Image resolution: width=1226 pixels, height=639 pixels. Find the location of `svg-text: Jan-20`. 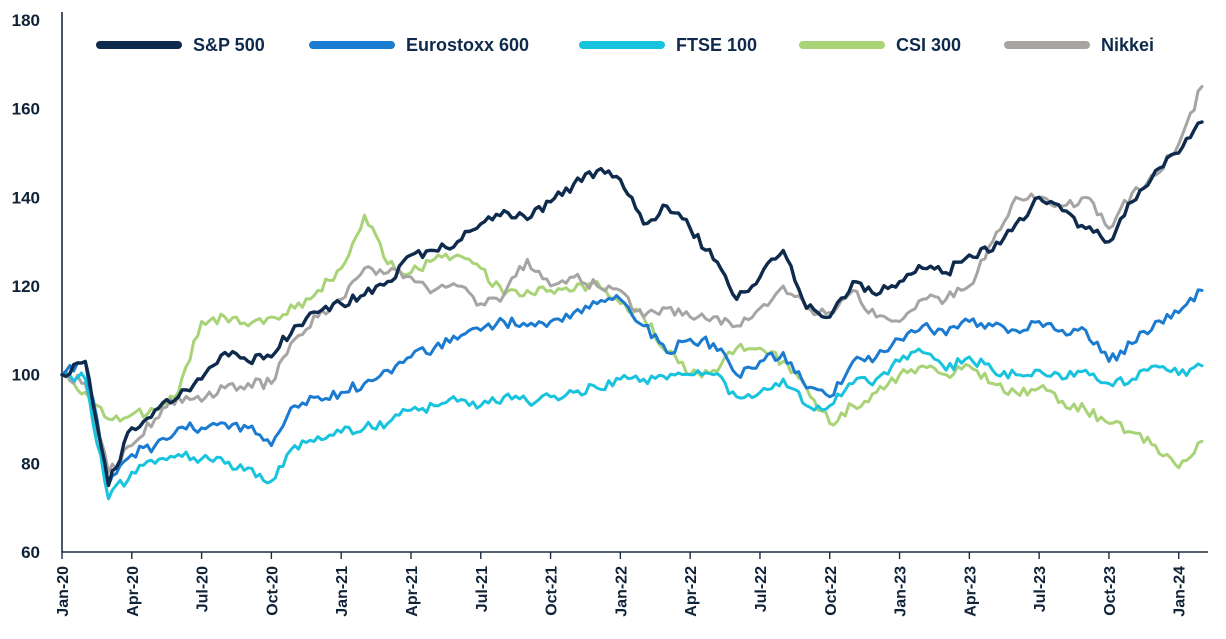

svg-text: Jan-20 is located at coordinates (63, 591).